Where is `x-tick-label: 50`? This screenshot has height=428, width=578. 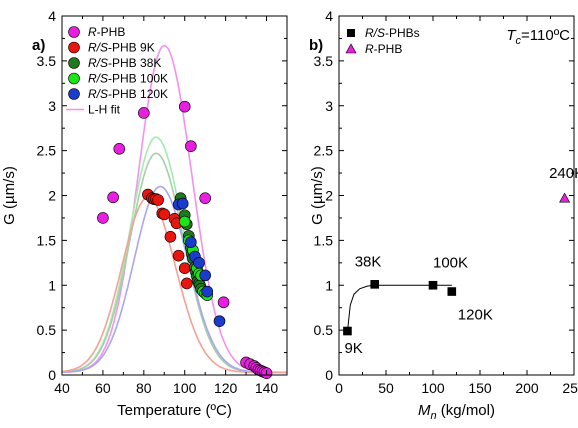 x-tick-label: 50 is located at coordinates (386, 388).